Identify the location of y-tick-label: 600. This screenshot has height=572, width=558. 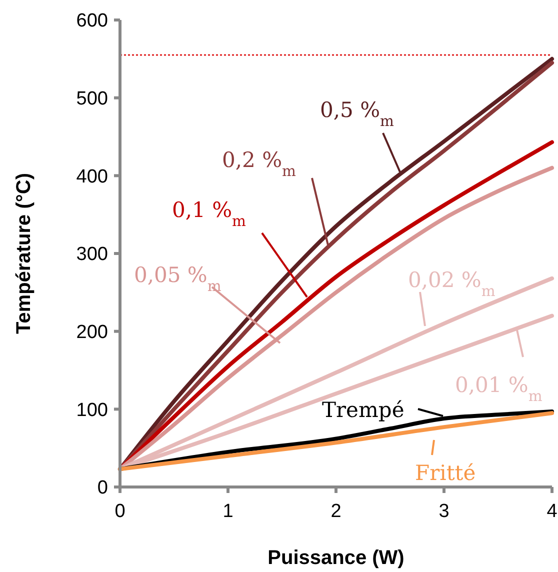
(92, 21).